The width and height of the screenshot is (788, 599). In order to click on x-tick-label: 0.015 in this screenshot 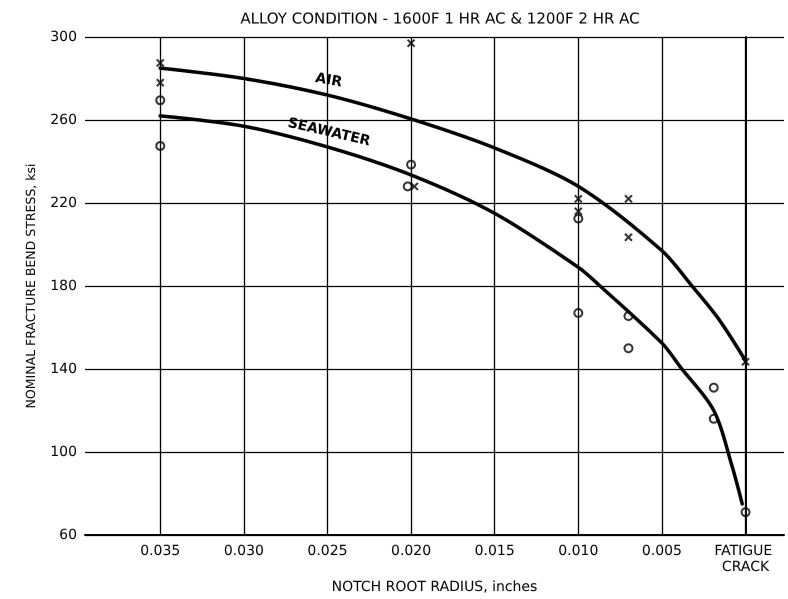, I will do `click(494, 551)`.